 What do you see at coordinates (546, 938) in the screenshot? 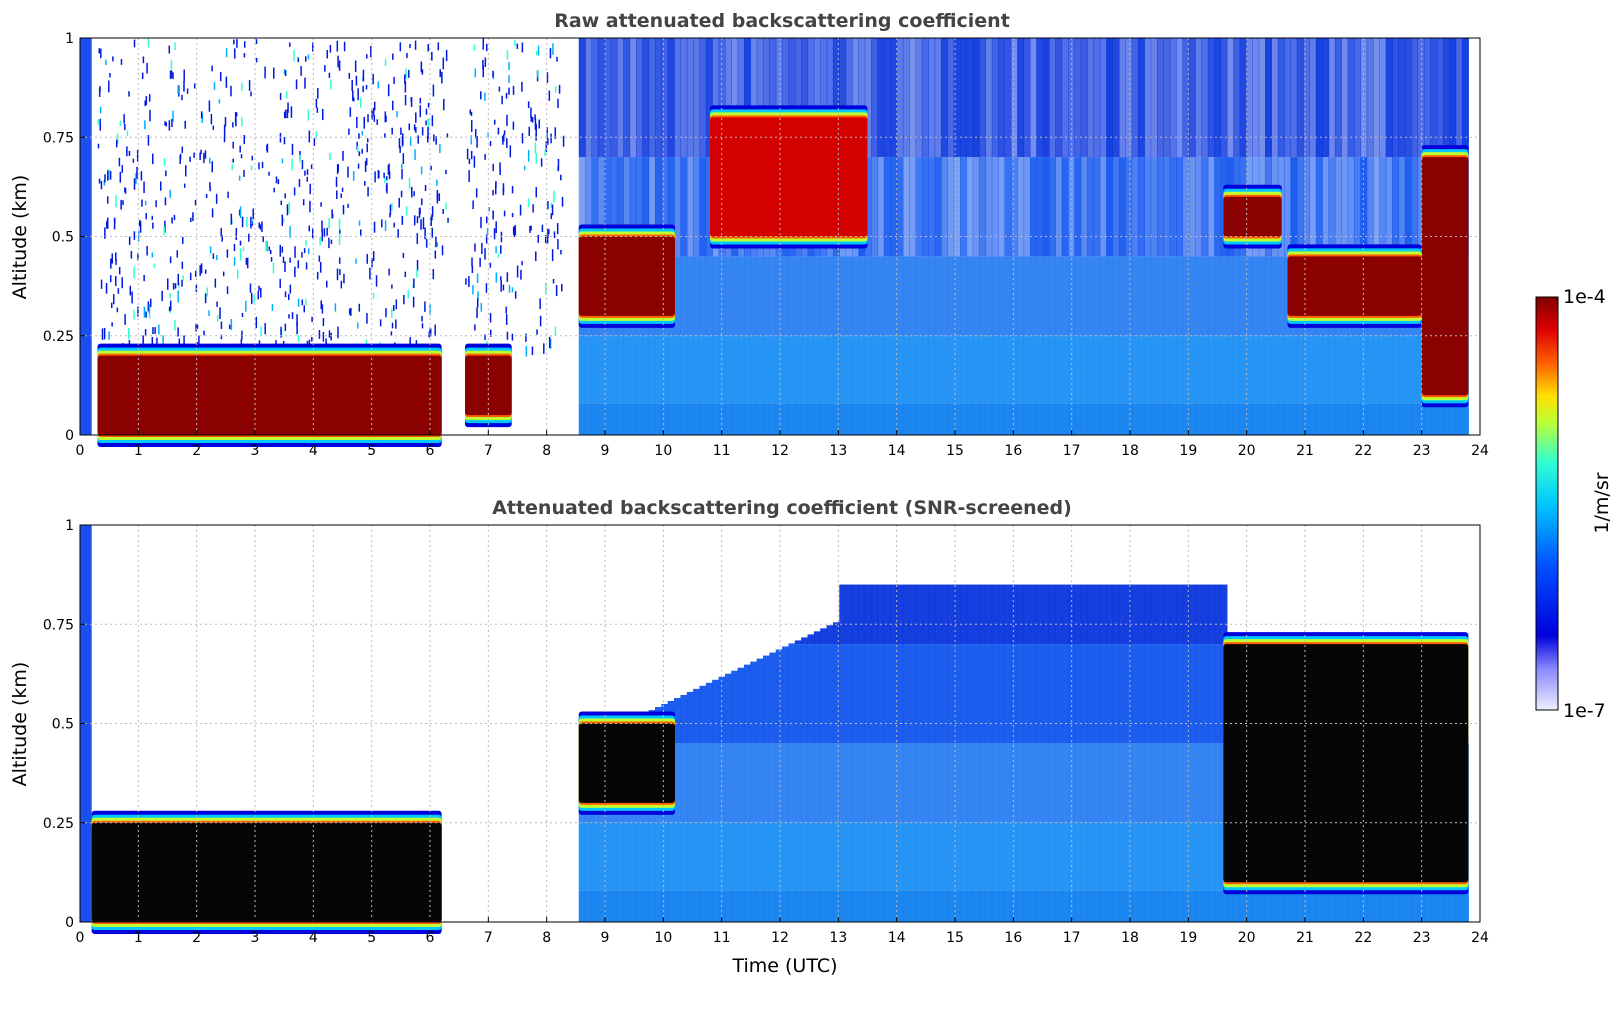
I see `x-tick-label: 8` at bounding box center [546, 938].